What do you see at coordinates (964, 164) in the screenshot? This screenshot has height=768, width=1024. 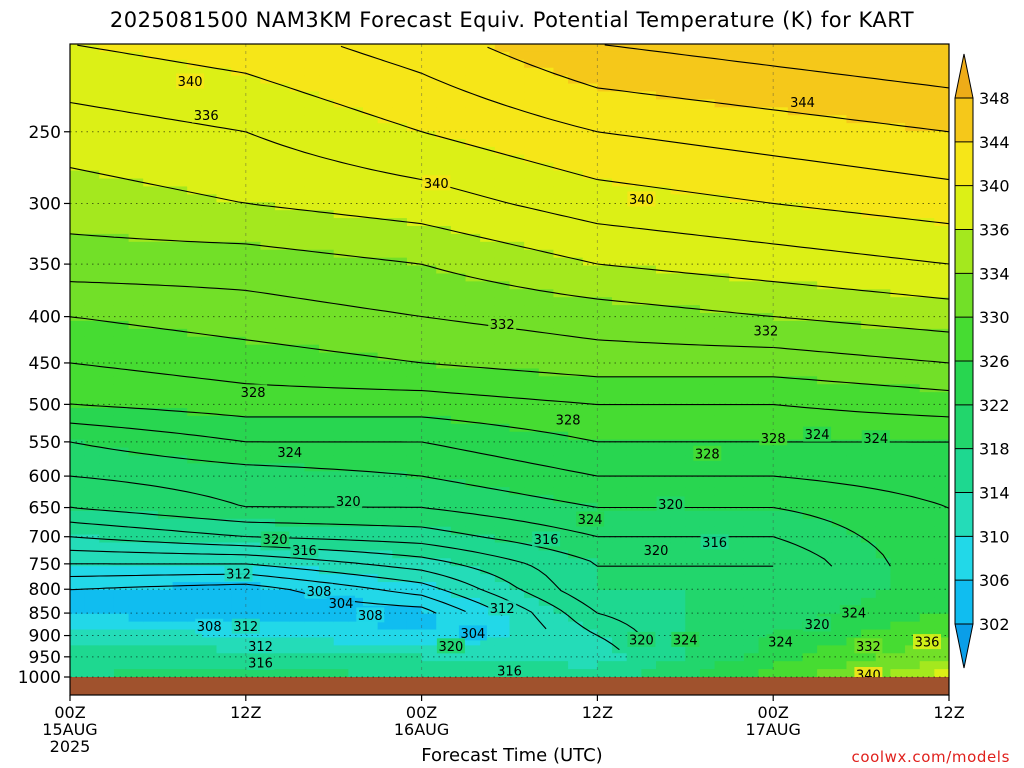 I see `colorbar-segment` at bounding box center [964, 164].